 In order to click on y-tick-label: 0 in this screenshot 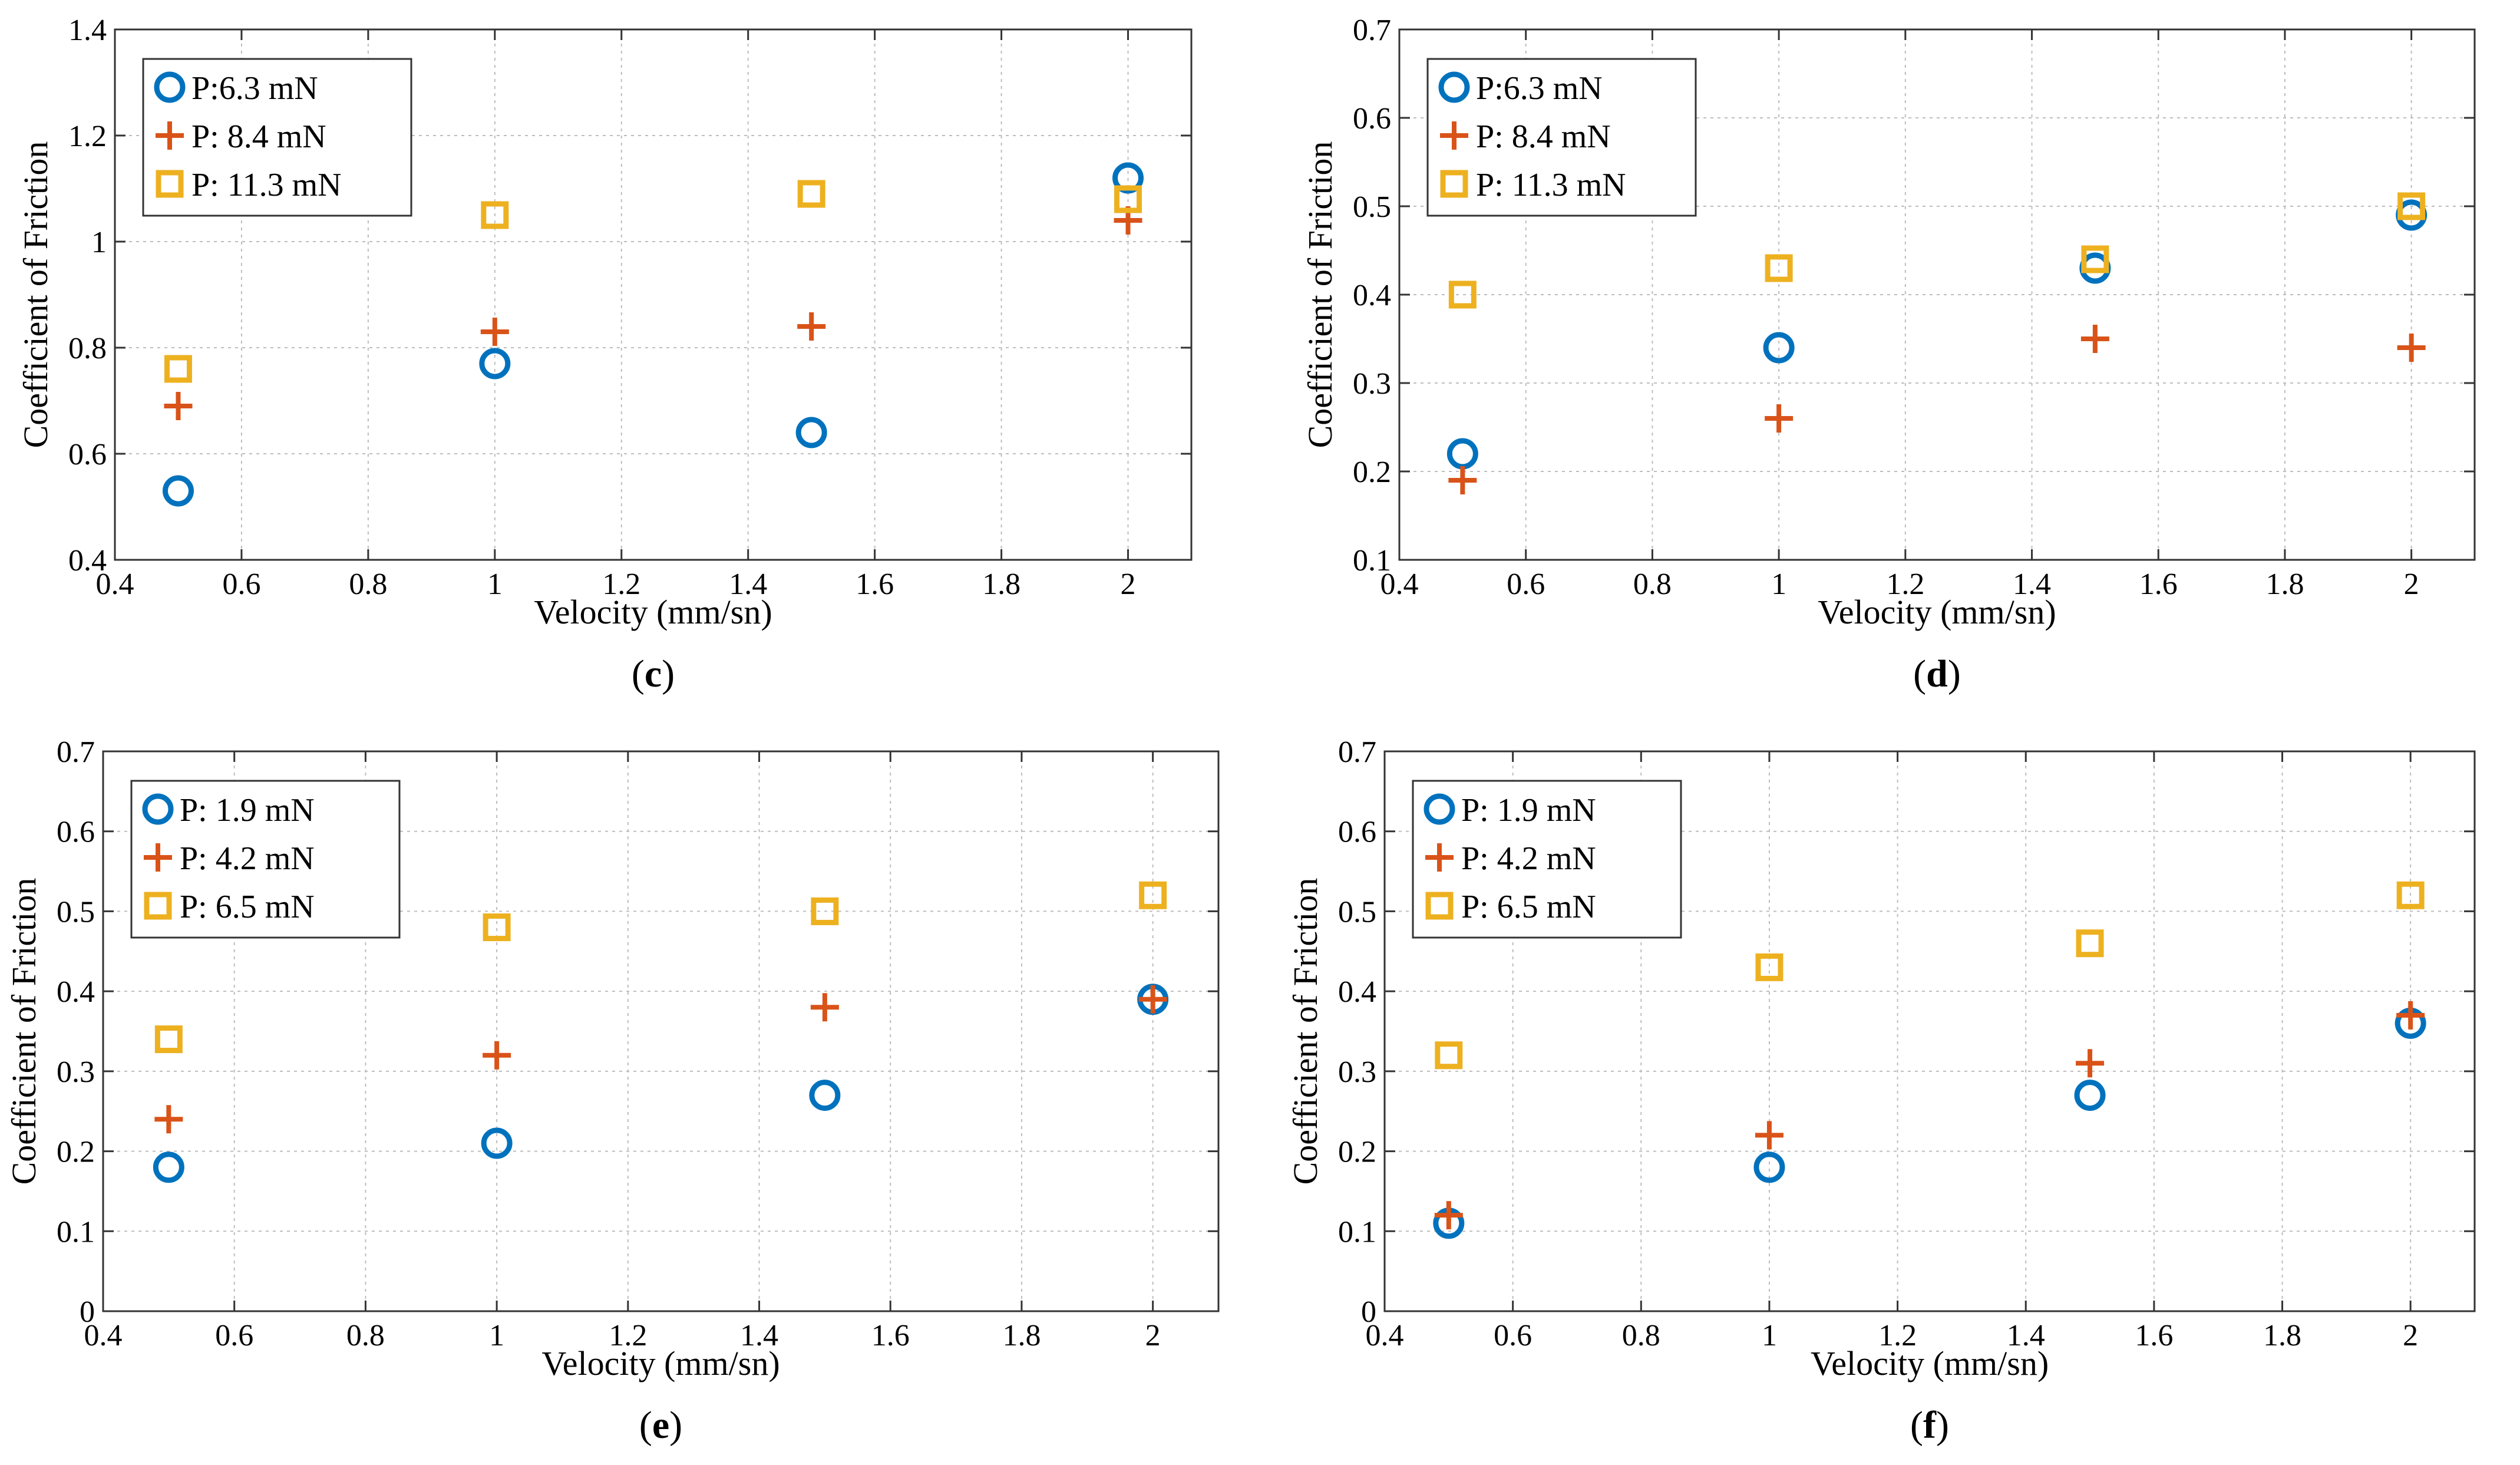, I will do `click(1368, 1312)`.